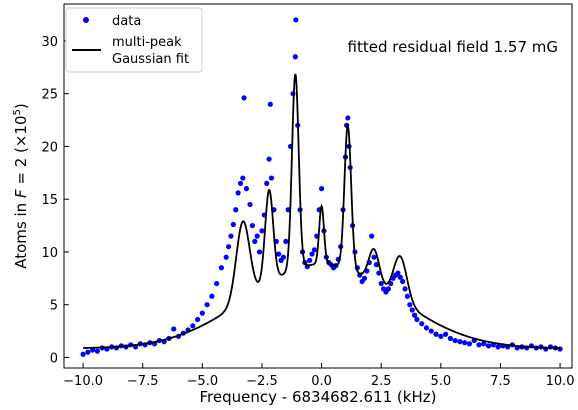 The image size is (578, 410). Describe the element at coordinates (49, 253) in the screenshot. I see `y-tick-label: 10` at that location.